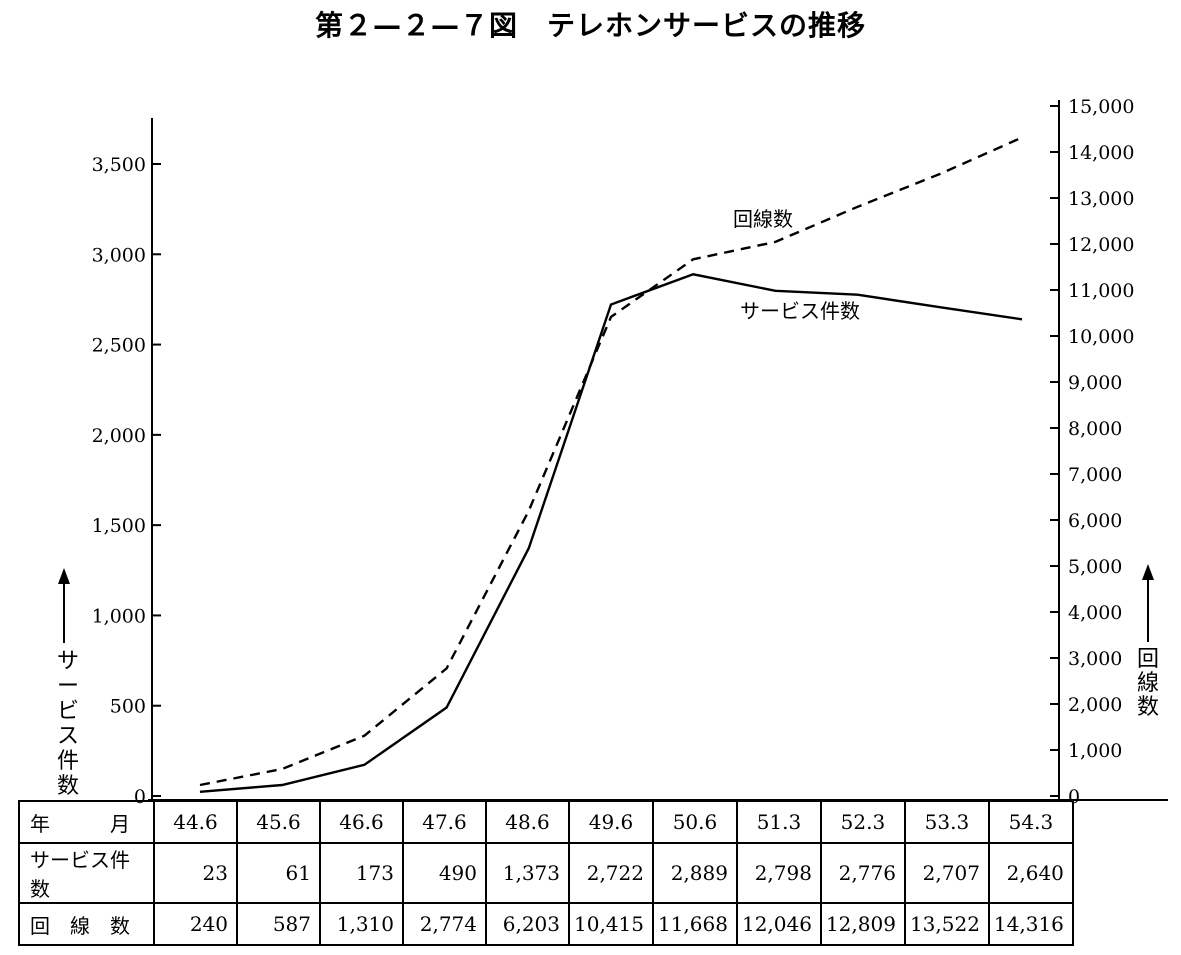 Image resolution: width=1181 pixels, height=955 pixels. I want to click on table-value-cell: 14,316, so click(1030, 924).